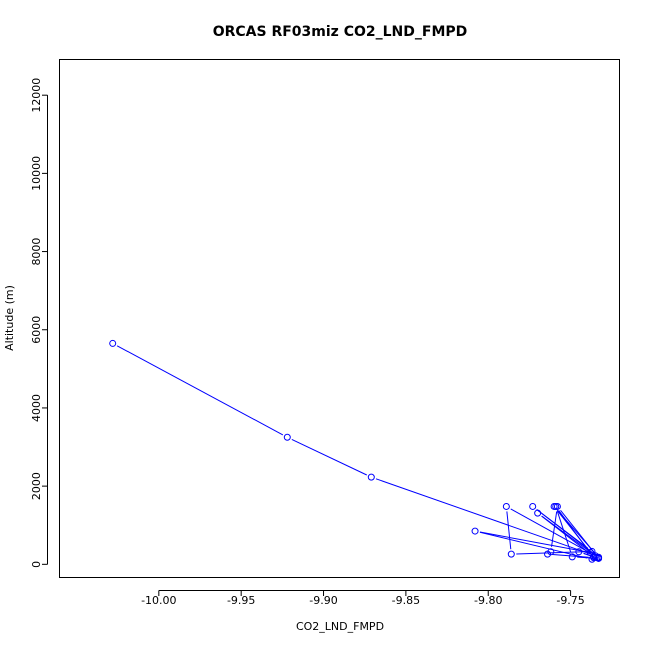 The image size is (650, 650). What do you see at coordinates (36, 95) in the screenshot?
I see `y-tick-label: 12000` at bounding box center [36, 95].